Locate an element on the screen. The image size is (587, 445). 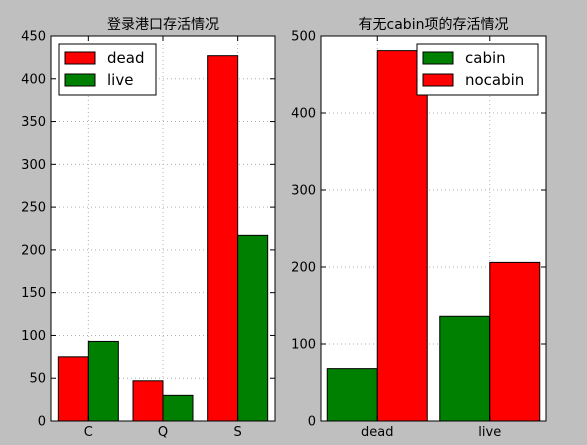
y-tick-label: 250 is located at coordinates (33, 208).